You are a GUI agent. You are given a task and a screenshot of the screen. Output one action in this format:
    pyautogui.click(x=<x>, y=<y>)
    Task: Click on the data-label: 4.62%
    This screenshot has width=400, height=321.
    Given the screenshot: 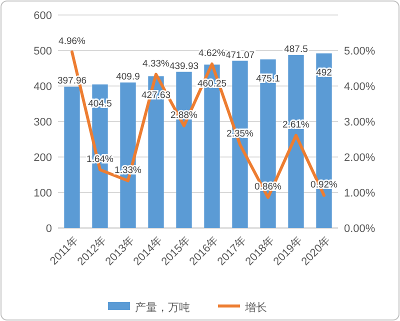 What is the action you would take?
    pyautogui.click(x=212, y=53)
    